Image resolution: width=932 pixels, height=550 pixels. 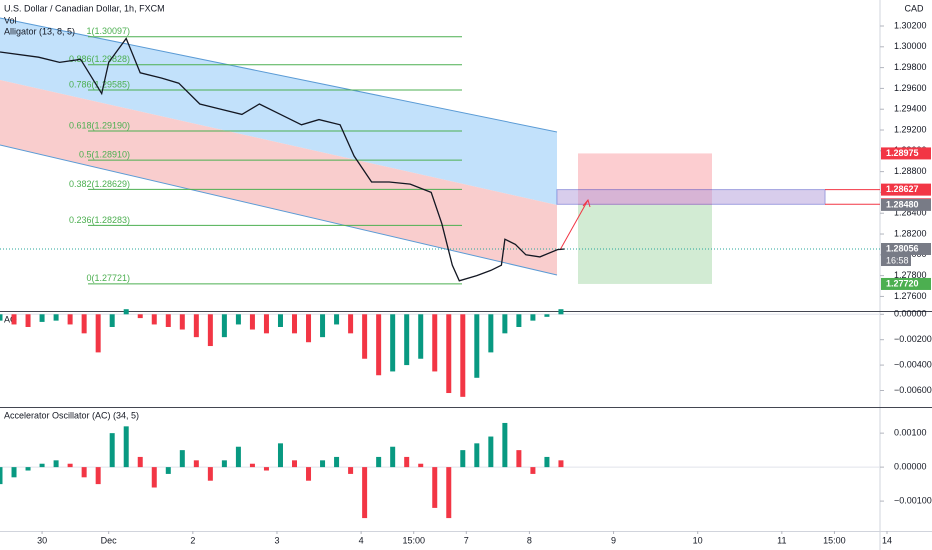 What do you see at coordinates (10, 20) in the screenshot?
I see `volume-label: Vol` at bounding box center [10, 20].